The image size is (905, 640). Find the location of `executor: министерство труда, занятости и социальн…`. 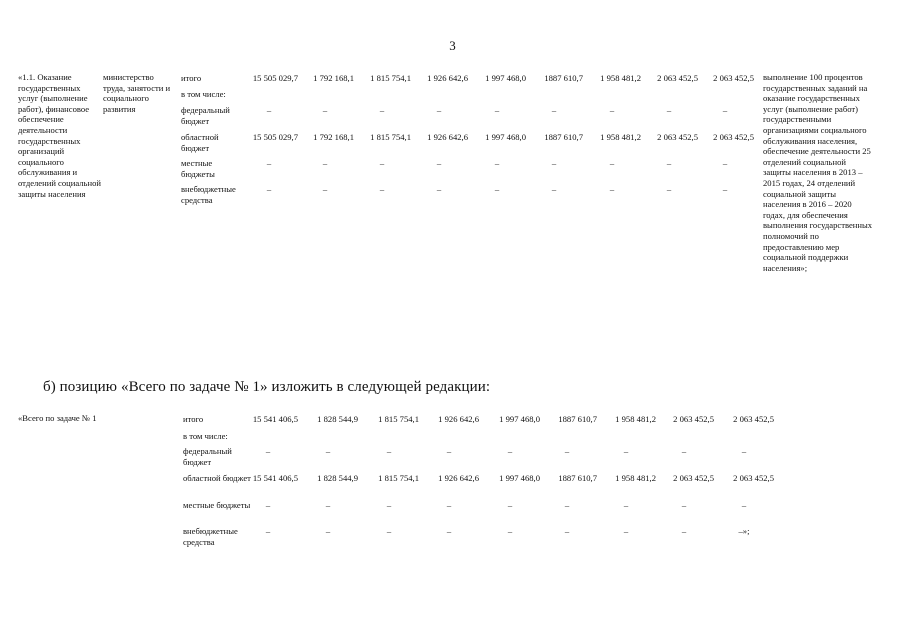

executor: министерство труда, занятости и социальн… is located at coordinates (137, 93).